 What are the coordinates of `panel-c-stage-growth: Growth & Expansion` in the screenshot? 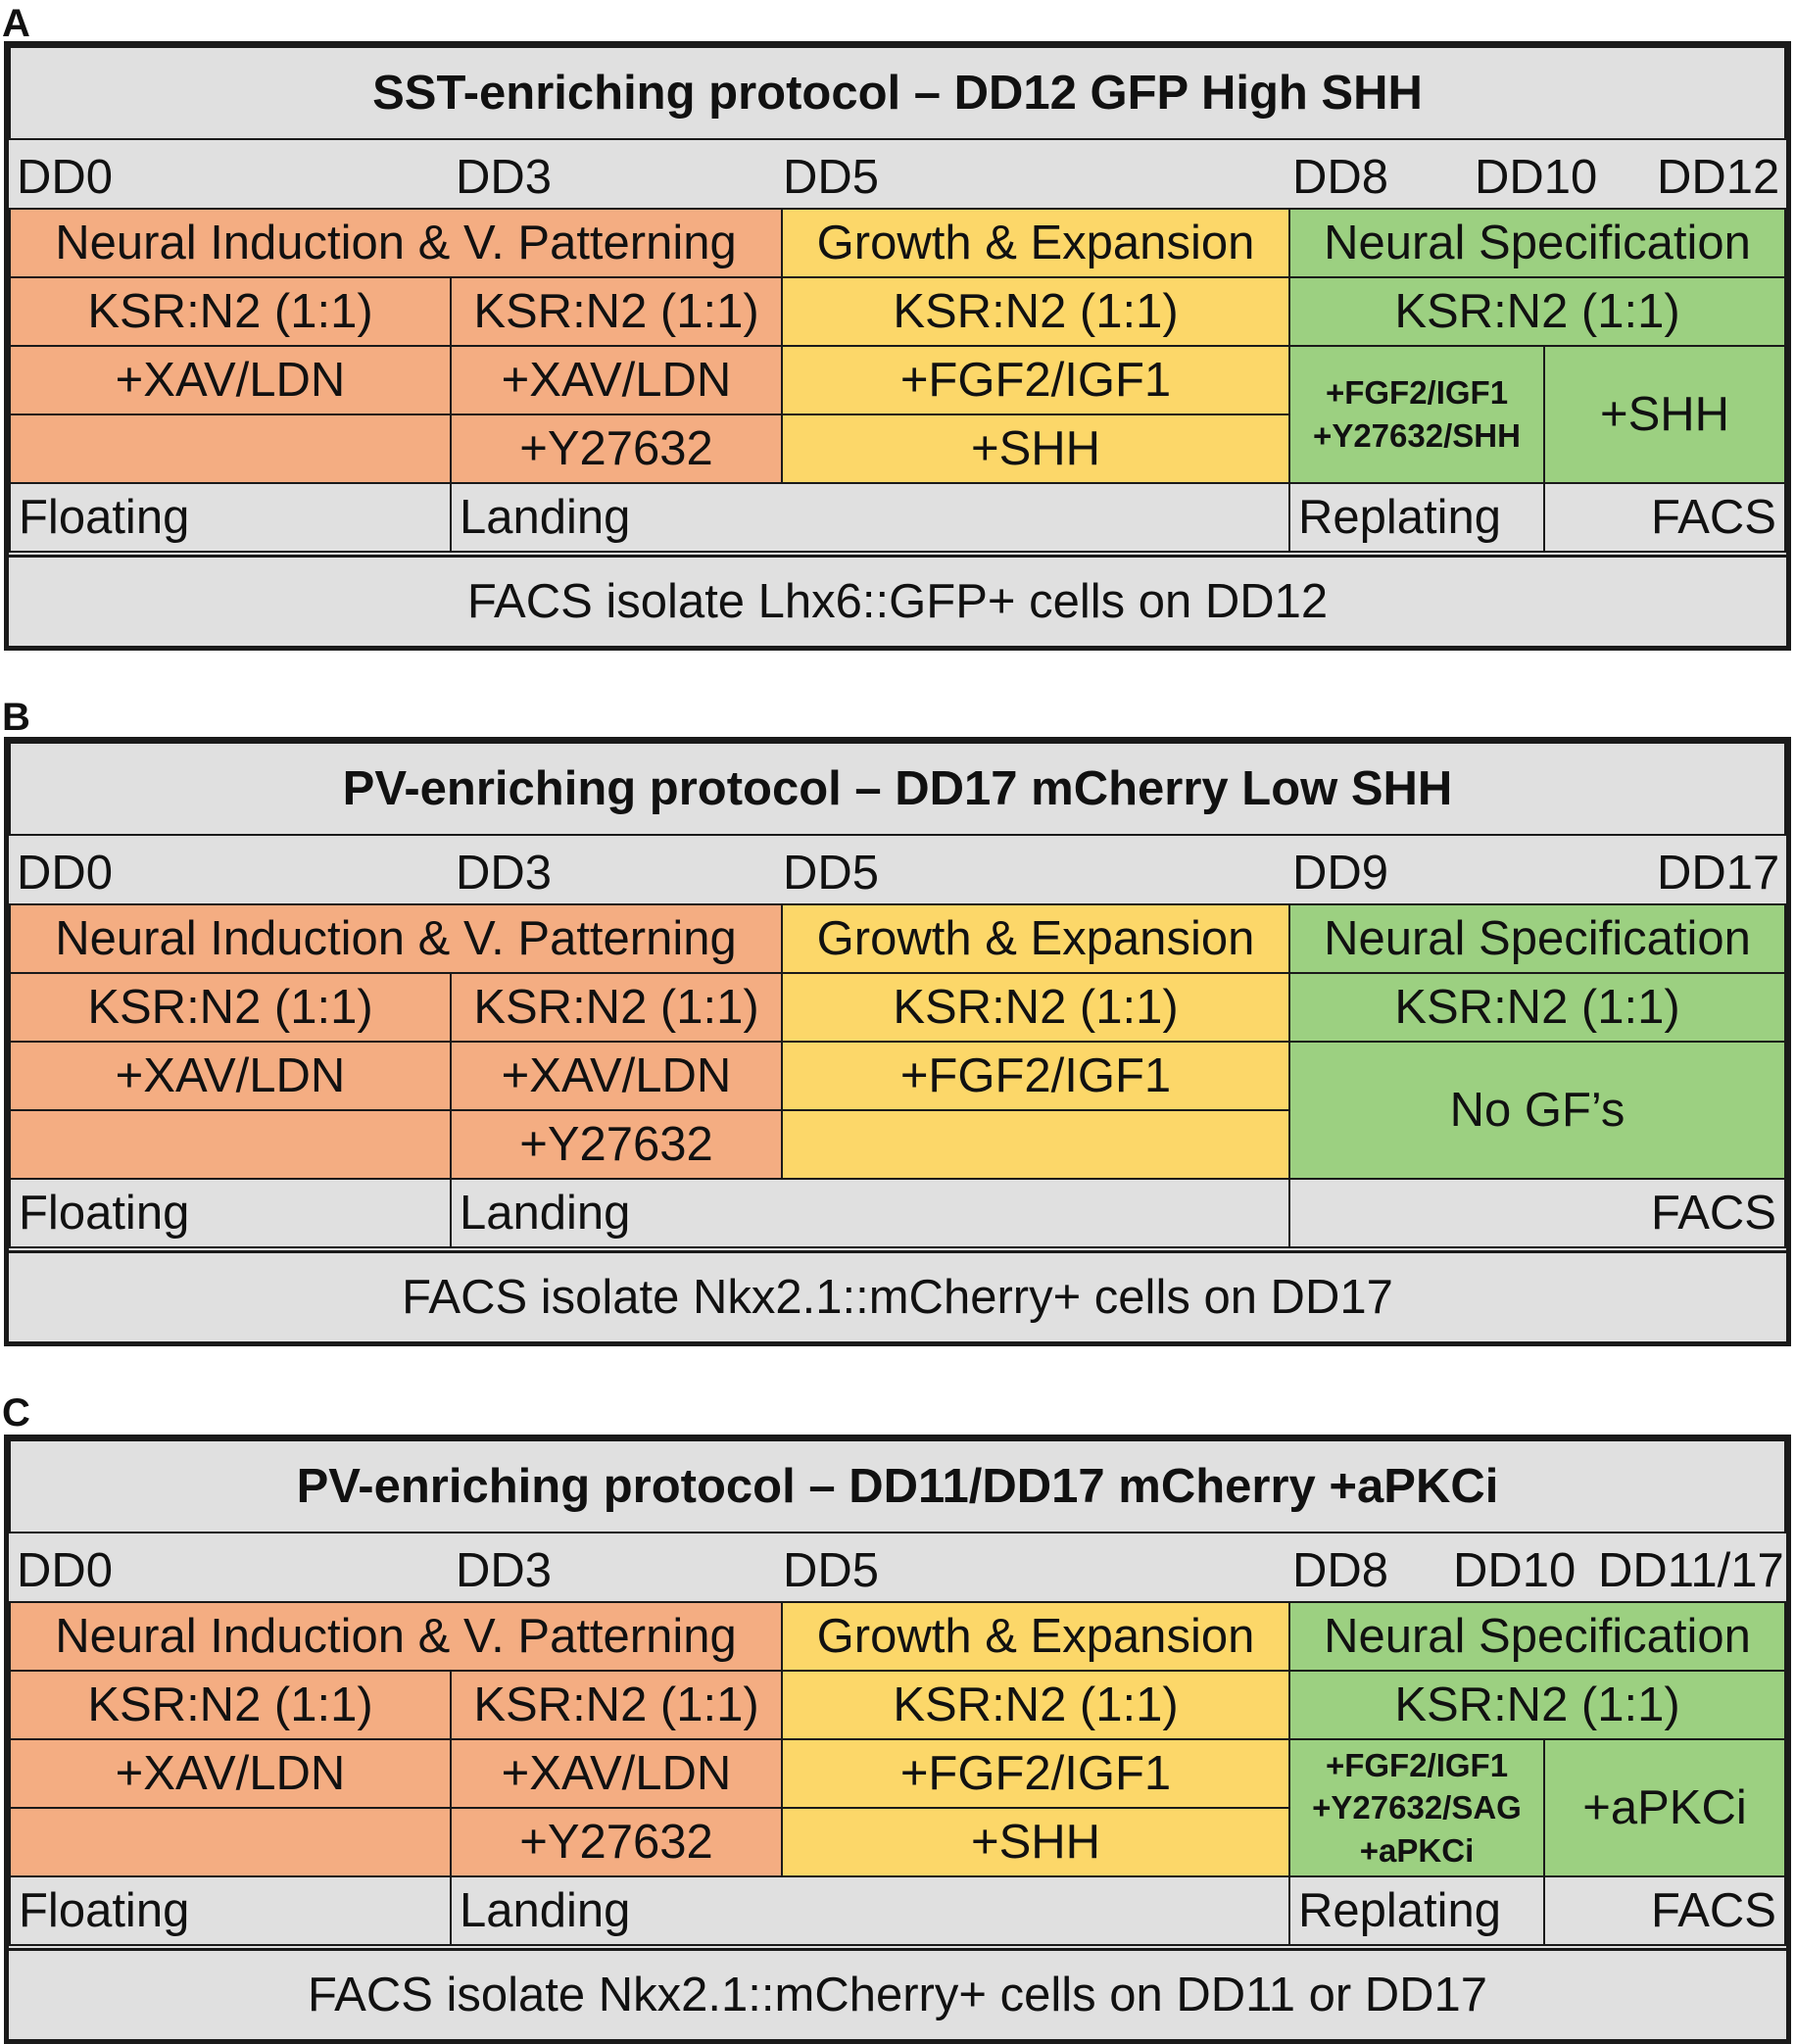 It's located at (1035, 1637).